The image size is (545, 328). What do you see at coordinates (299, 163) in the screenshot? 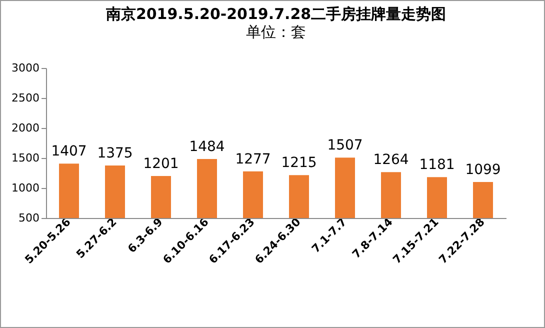
I see `data-label: 1215` at bounding box center [299, 163].